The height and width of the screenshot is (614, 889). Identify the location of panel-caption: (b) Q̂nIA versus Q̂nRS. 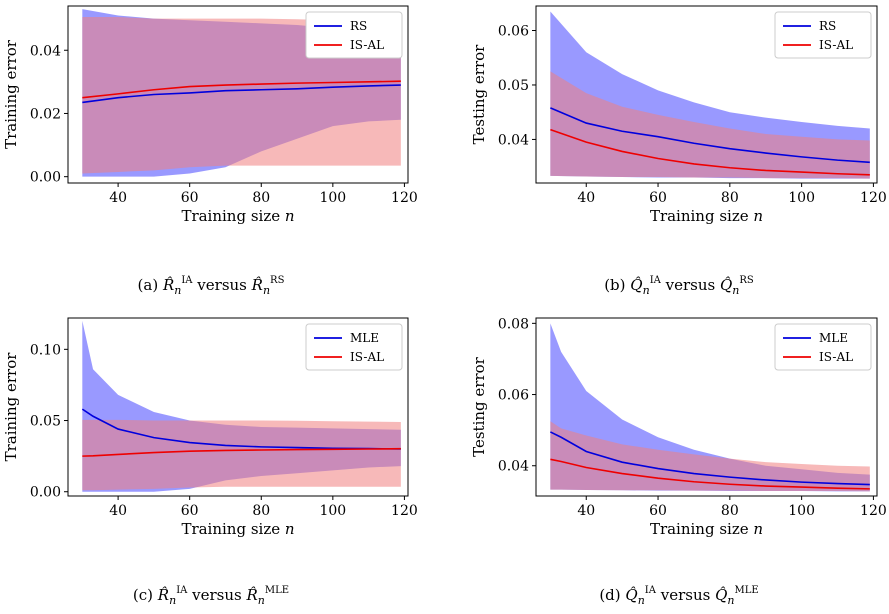
(679, 286).